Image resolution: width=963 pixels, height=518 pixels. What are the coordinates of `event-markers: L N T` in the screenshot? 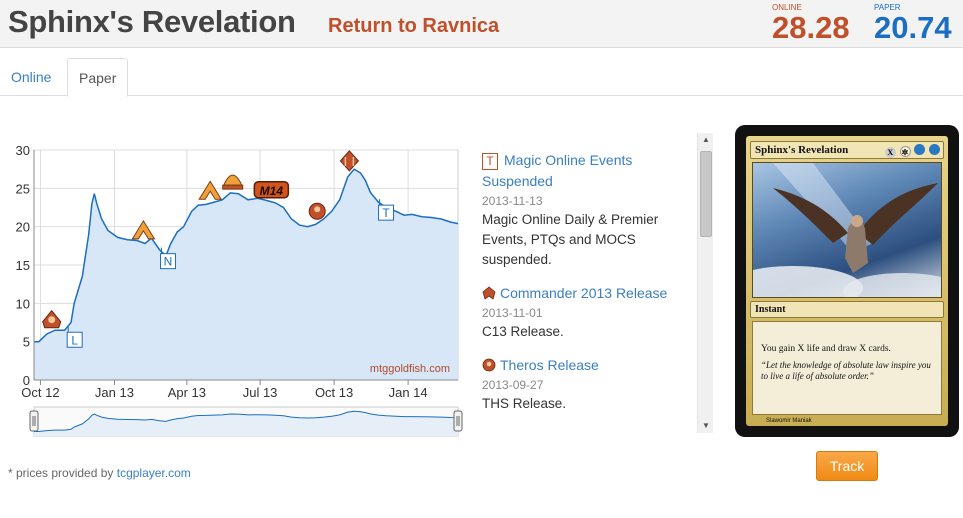 It's located at (230, 273).